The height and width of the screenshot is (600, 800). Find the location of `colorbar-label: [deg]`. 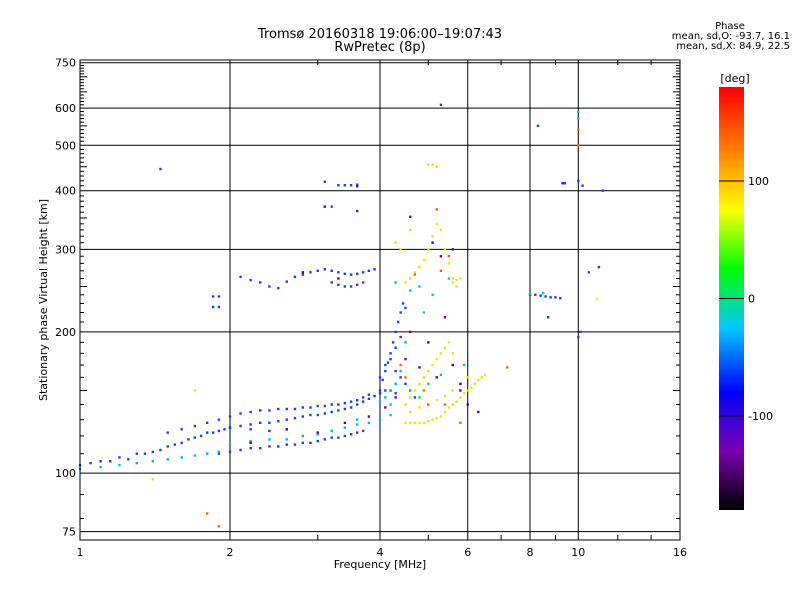

colorbar-label: [deg] is located at coordinates (734, 78).